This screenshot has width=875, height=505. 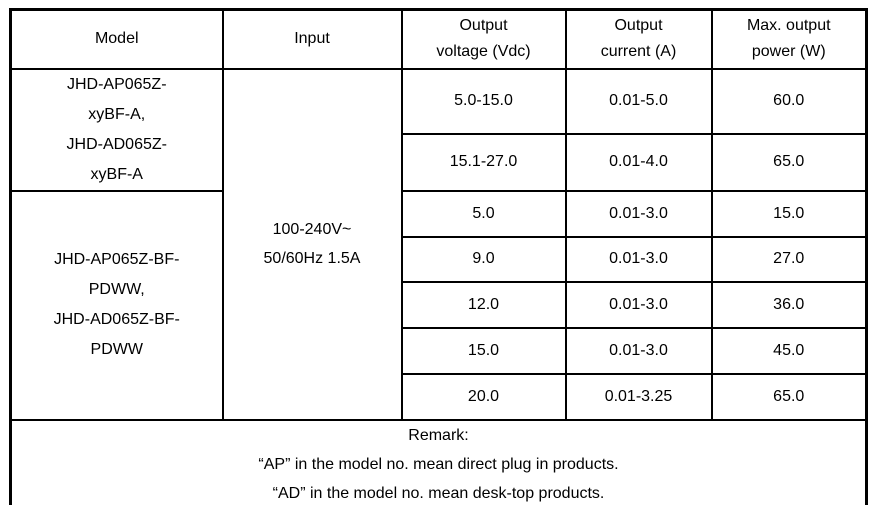 What do you see at coordinates (483, 162) in the screenshot?
I see `output-voltage-cell: 15.1-27.0` at bounding box center [483, 162].